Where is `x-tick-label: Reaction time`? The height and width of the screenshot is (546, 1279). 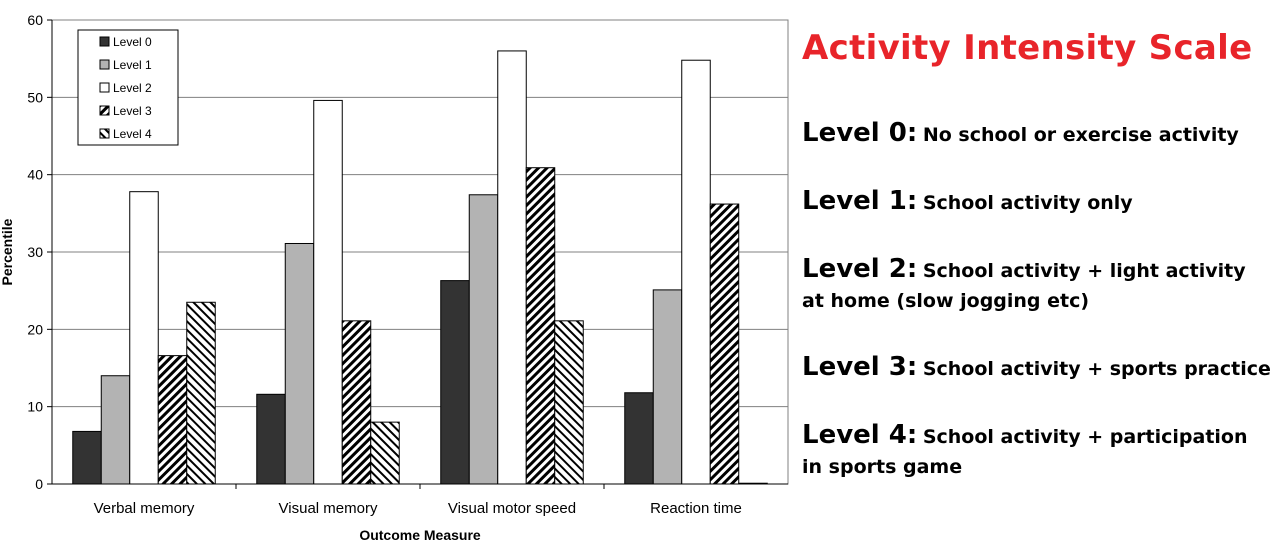
x-tick-label: Reaction time is located at coordinates (696, 508).